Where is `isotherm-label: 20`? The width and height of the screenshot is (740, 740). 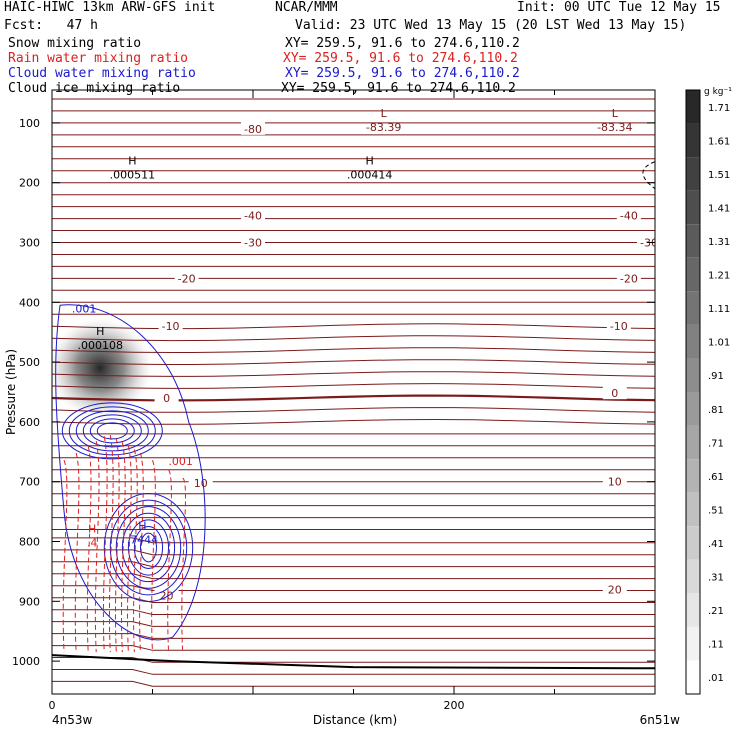
isotherm-label: 20 is located at coordinates (614, 589).